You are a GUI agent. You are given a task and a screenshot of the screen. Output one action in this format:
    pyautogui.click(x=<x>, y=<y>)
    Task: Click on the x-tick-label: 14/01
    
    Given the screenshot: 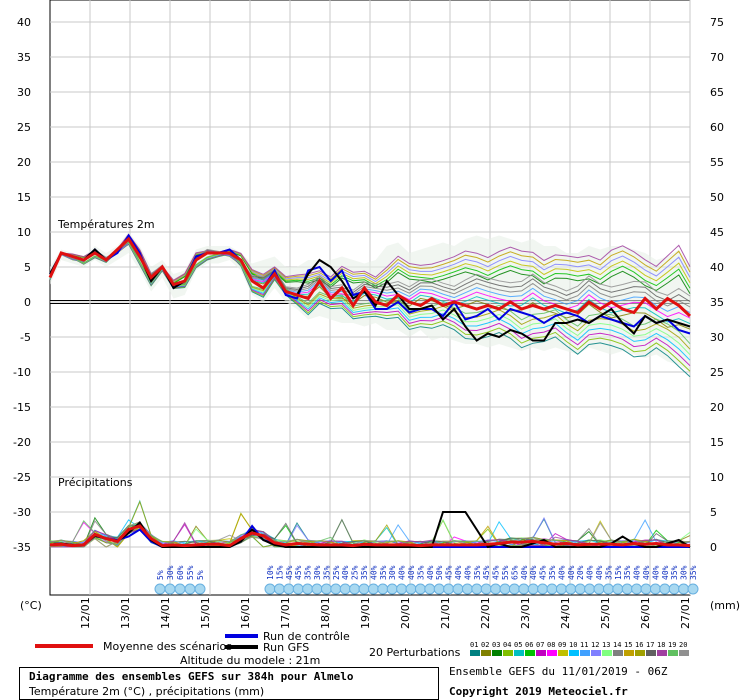 What is the action you would take?
    pyautogui.click(x=165, y=613)
    